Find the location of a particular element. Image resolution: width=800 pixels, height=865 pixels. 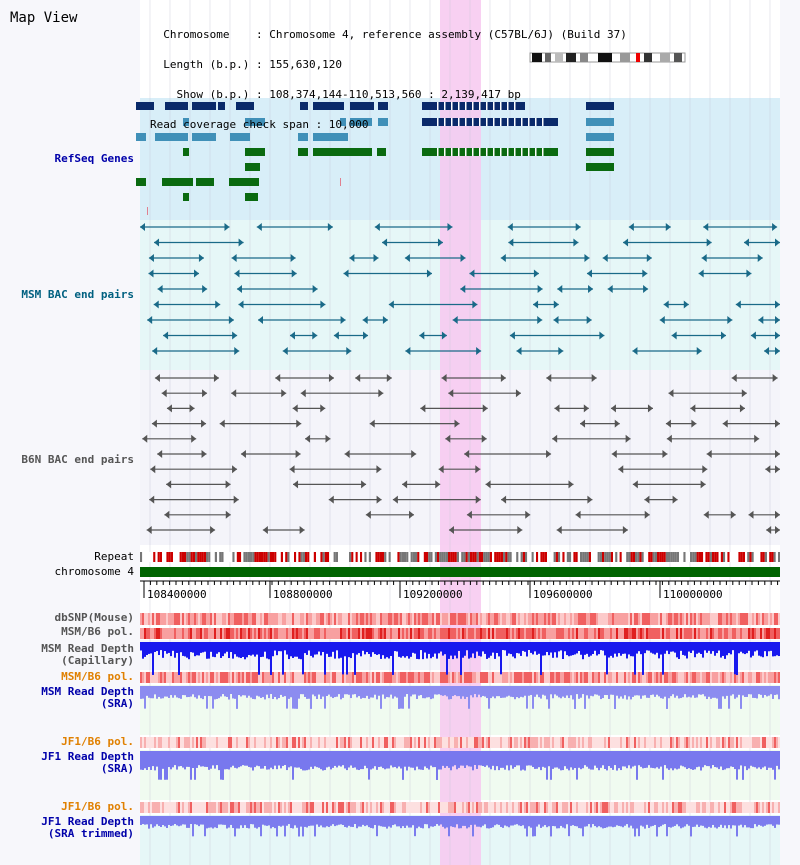

track-label-refseq: RefSeq Genes is located at coordinates (94, 158).